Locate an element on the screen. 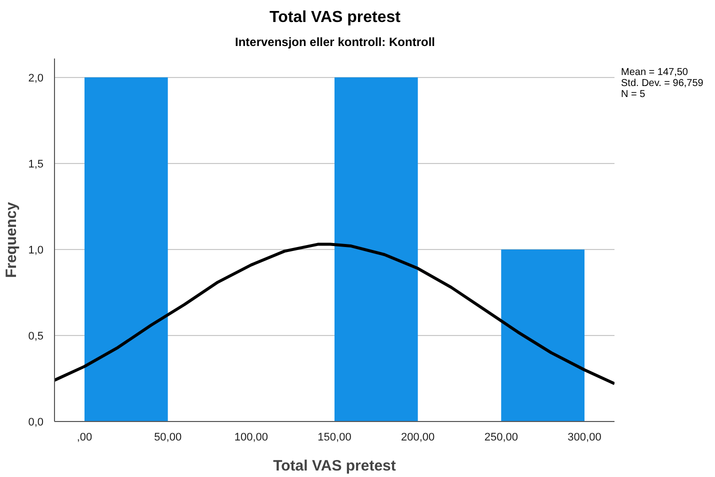 Image resolution: width=715 pixels, height=477 pixels. chart-subtitle: Intervensjon eller kontroll: Kontroll is located at coordinates (335, 42).